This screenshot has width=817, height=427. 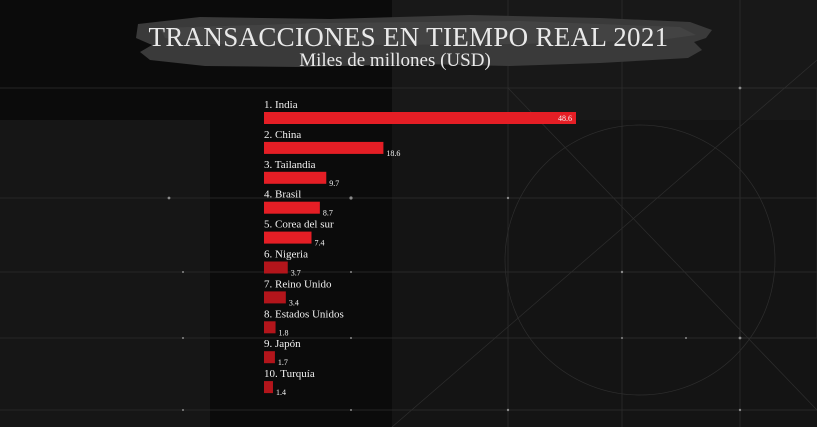 I want to click on category-label: 5. Corea del sur, so click(x=299, y=225).